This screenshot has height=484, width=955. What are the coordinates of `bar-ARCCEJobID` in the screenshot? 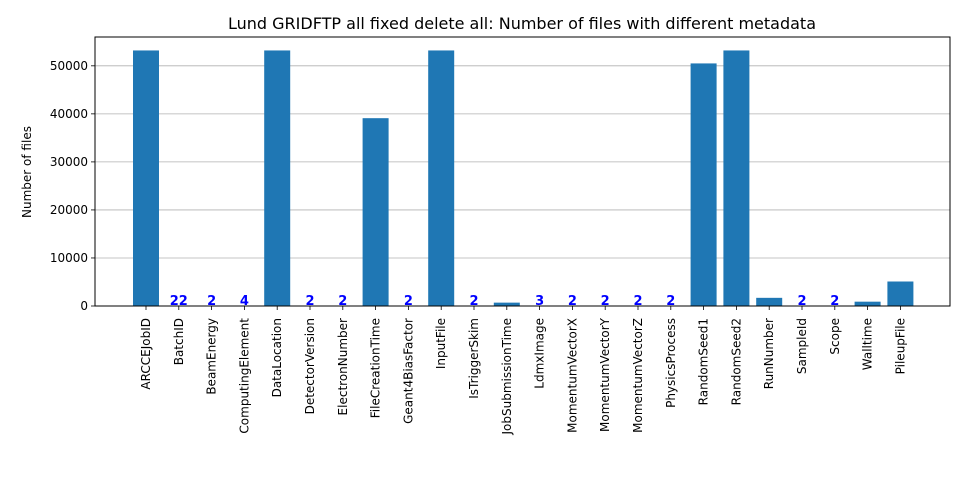 It's located at (146, 178).